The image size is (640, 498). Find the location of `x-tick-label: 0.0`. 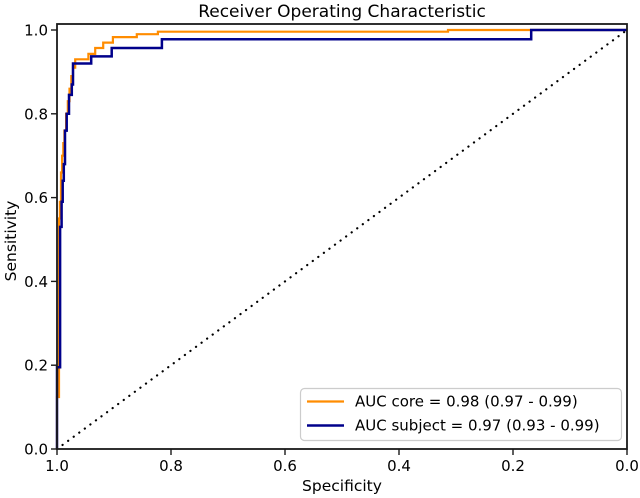

x-tick-label: 0.0 is located at coordinates (627, 466).